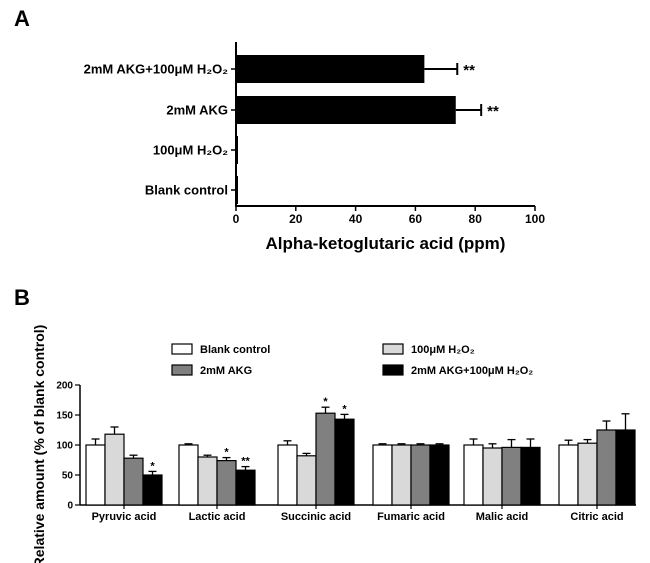 The width and height of the screenshot is (650, 563). What do you see at coordinates (70, 506) in the screenshot?
I see `y-tick-label: 0` at bounding box center [70, 506].